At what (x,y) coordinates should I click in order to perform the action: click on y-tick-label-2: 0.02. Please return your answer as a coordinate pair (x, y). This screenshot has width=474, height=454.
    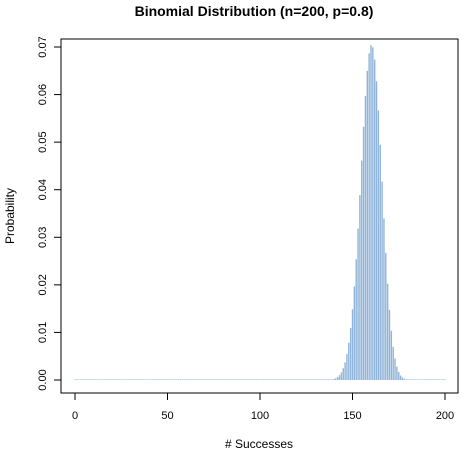
    Looking at the image, I should click on (43, 284).